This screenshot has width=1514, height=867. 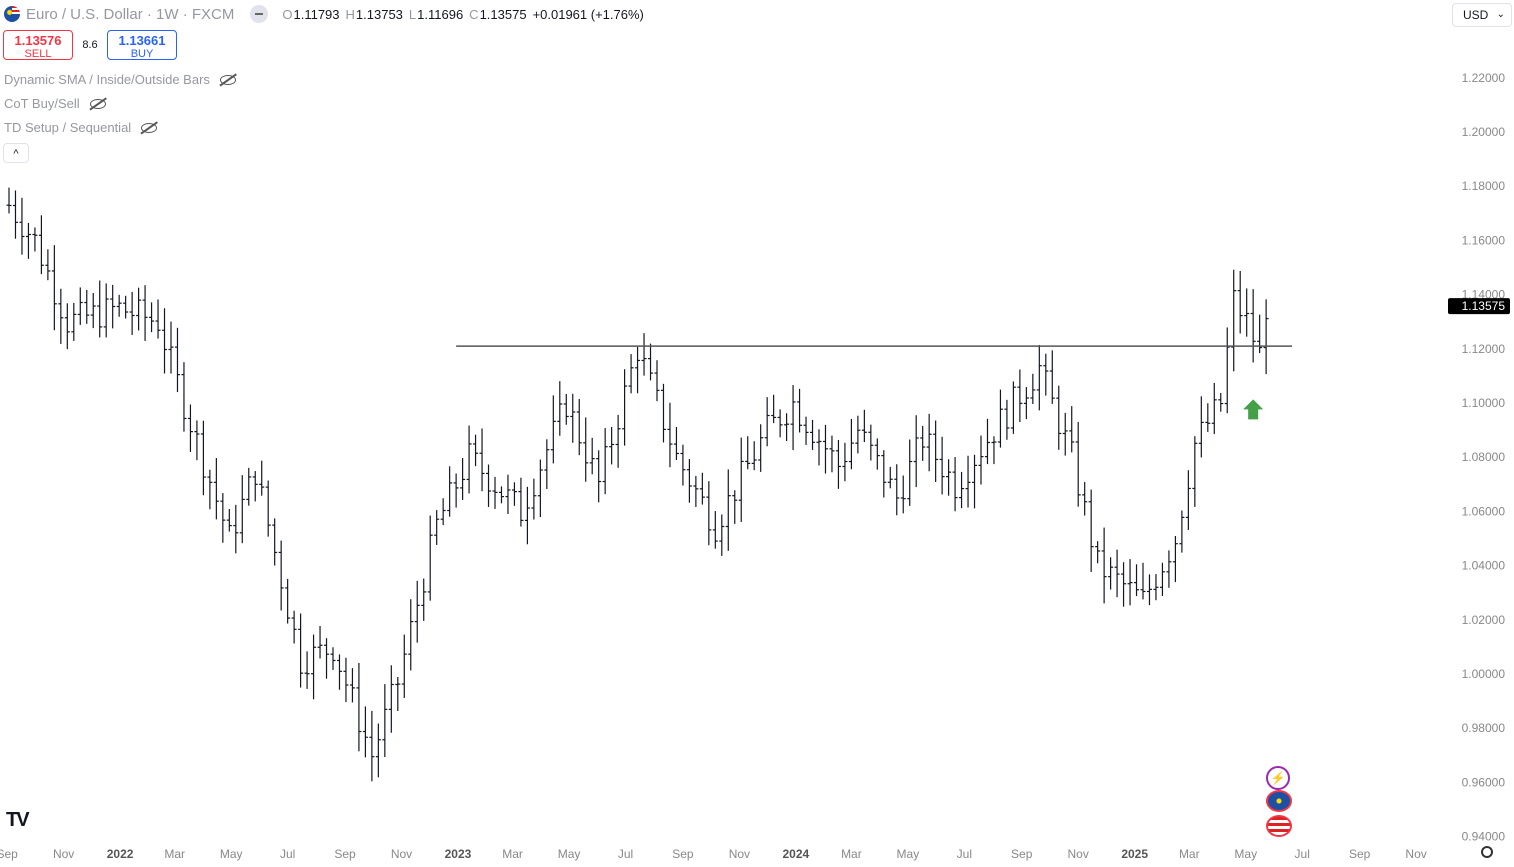 What do you see at coordinates (1482, 15) in the screenshot?
I see `currency-select: USD ⌄` at bounding box center [1482, 15].